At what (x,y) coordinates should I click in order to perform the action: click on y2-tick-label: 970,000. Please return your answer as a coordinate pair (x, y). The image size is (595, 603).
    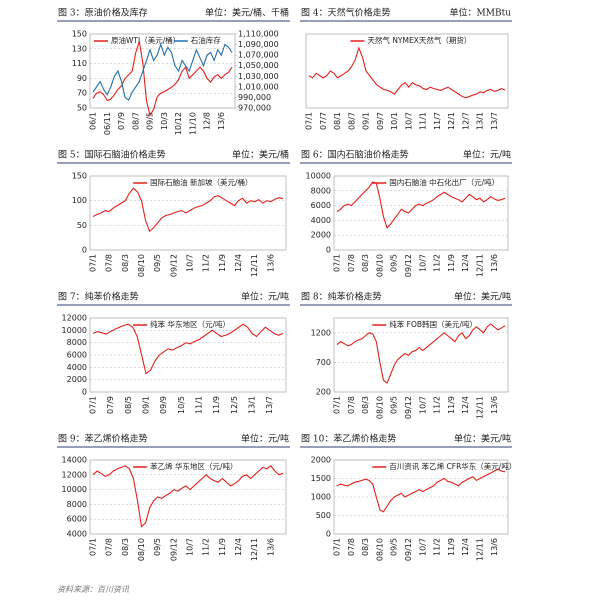
    Looking at the image, I should click on (254, 108).